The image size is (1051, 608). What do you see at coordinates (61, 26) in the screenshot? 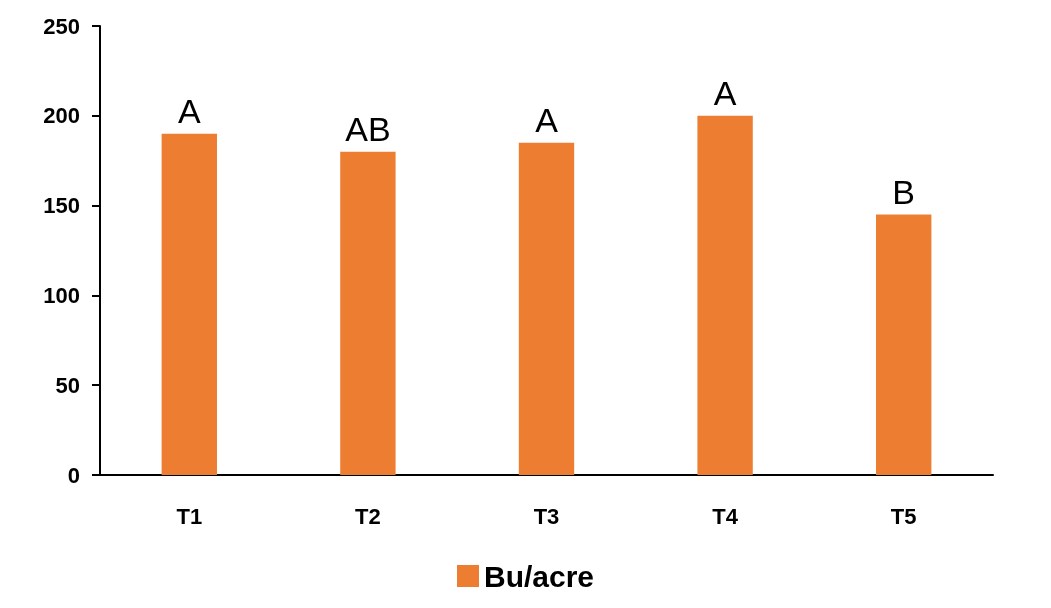
I see `y-tick-label: 250` at bounding box center [61, 26].